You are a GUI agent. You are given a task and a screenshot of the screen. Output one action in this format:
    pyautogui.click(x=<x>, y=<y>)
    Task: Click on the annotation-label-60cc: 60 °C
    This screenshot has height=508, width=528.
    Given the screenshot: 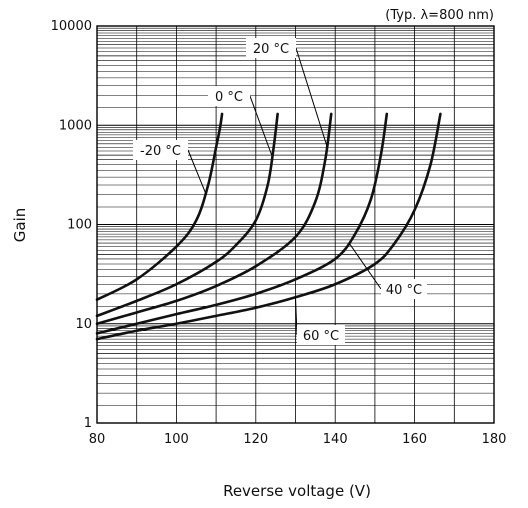 What is the action you would take?
    pyautogui.click(x=321, y=336)
    